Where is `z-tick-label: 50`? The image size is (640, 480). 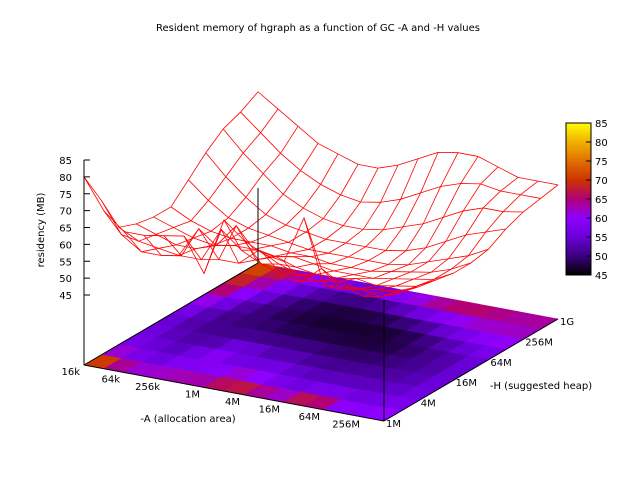
z-tick-label: 50 is located at coordinates (65, 279).